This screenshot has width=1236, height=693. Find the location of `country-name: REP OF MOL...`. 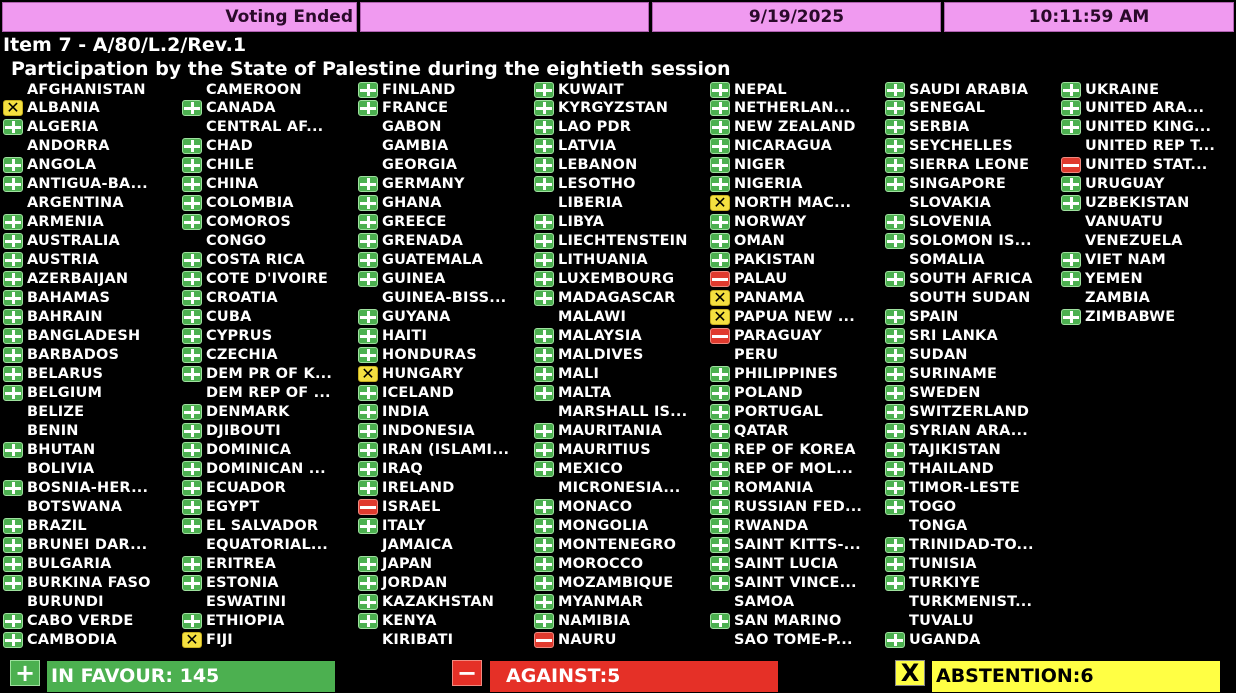

country-name: REP OF MOL... is located at coordinates (794, 468).